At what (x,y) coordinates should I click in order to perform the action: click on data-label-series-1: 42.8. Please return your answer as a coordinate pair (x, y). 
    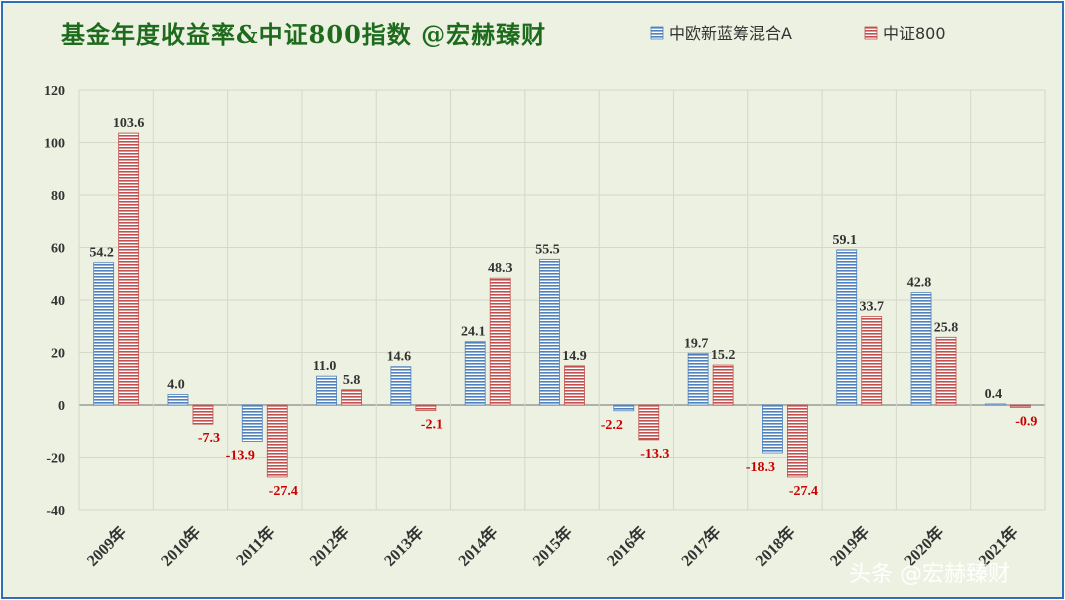
    Looking at the image, I should click on (919, 283).